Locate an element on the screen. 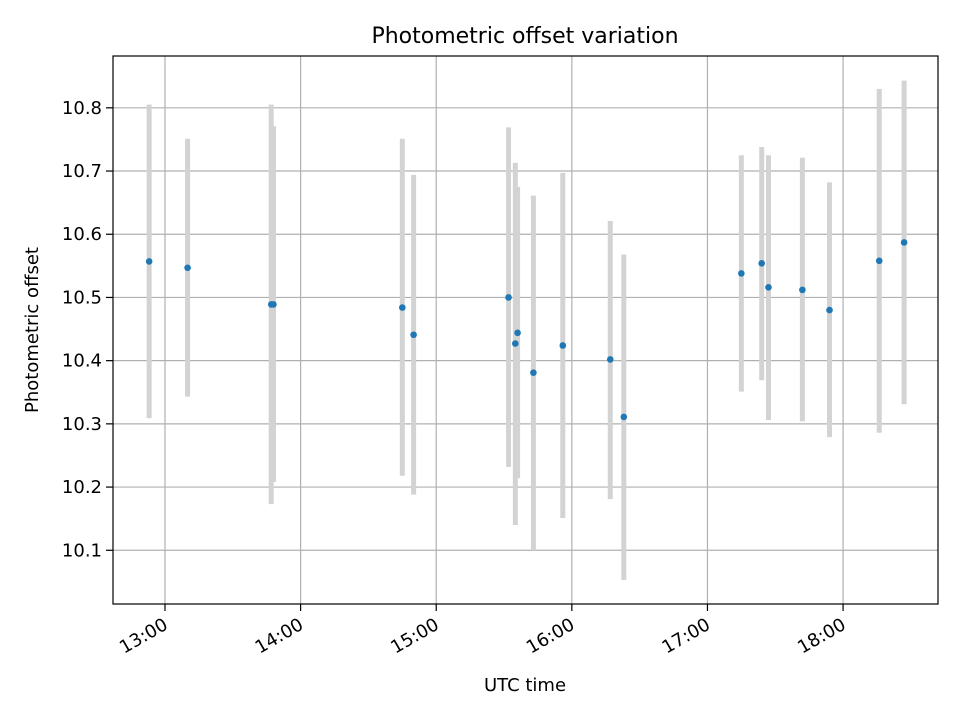  y-axis: 10.1 10.2 10.3 10.4 10.5 10.6 10.7 10.8 is located at coordinates (87, 329).